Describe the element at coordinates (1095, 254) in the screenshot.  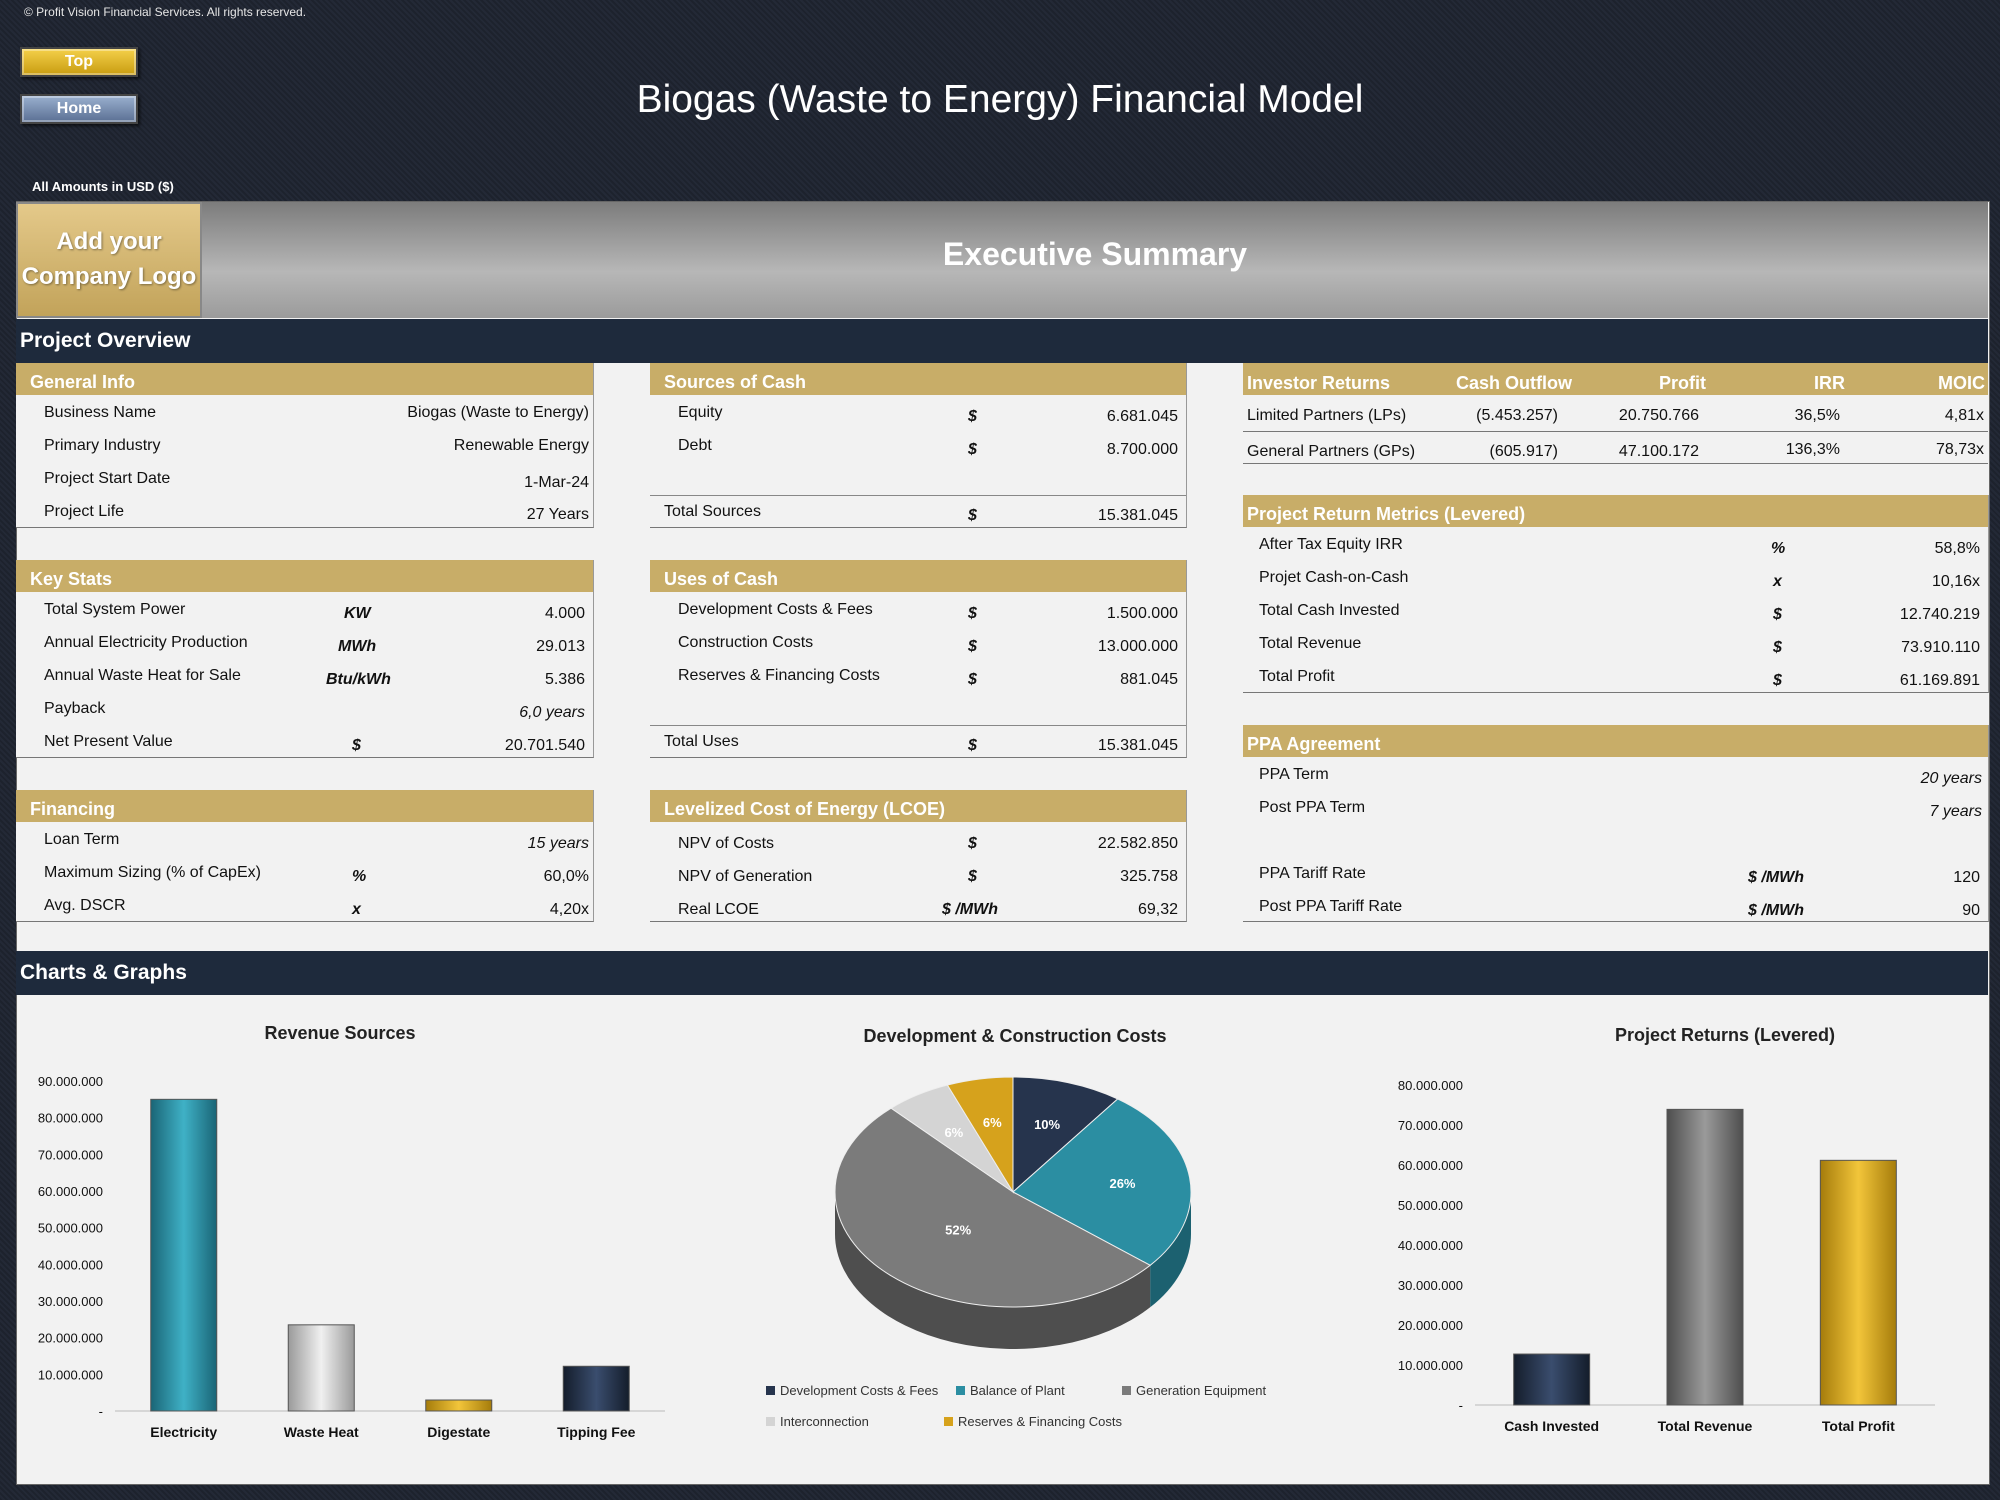
I see `executive-summary-title: Executive Summary` at that location.